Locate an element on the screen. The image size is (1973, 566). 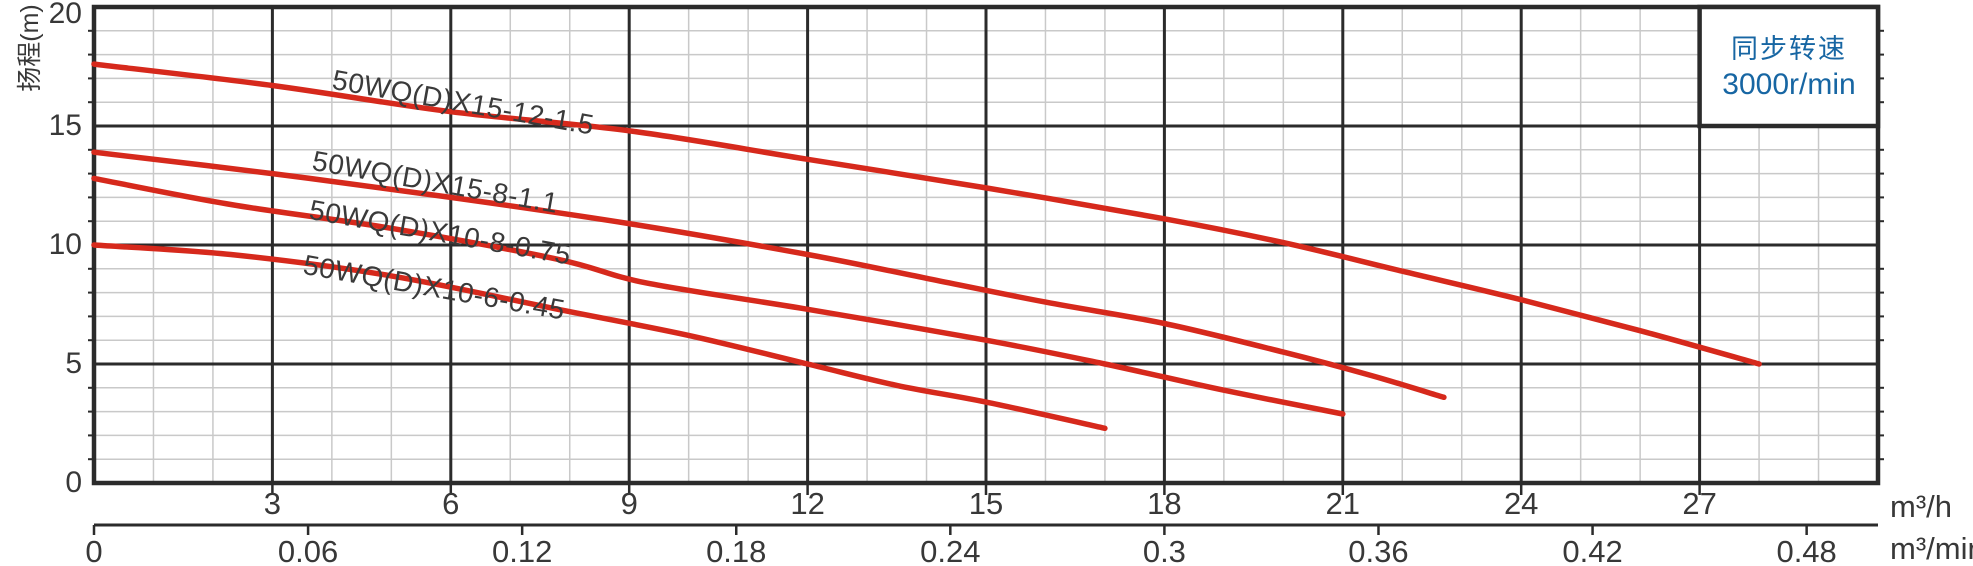
x2-tick-label: 0.24 is located at coordinates (950, 550).